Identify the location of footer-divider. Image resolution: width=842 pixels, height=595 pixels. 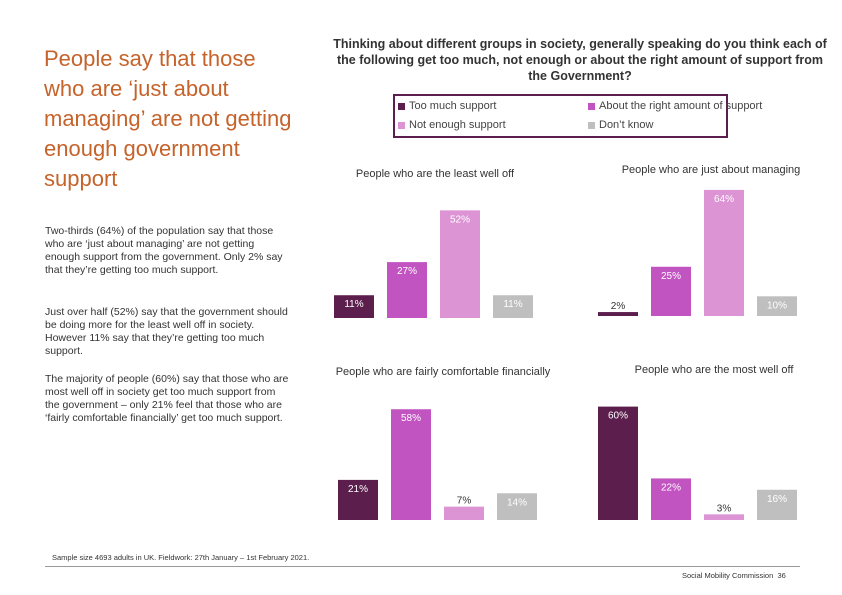
(422, 566).